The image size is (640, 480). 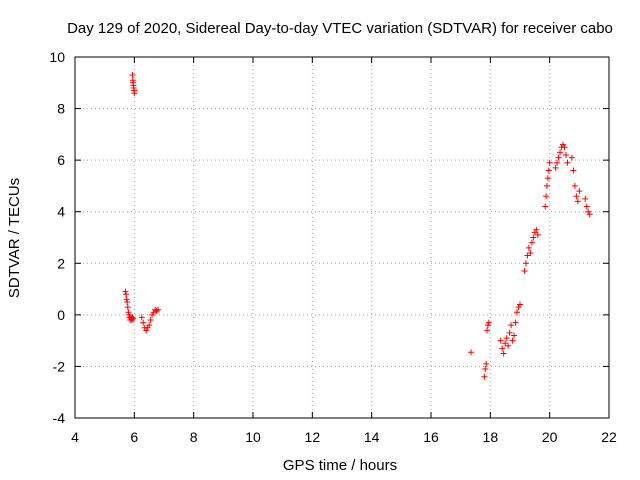 I want to click on y-axis-label: SDTVAR / TECUs, so click(x=14, y=238).